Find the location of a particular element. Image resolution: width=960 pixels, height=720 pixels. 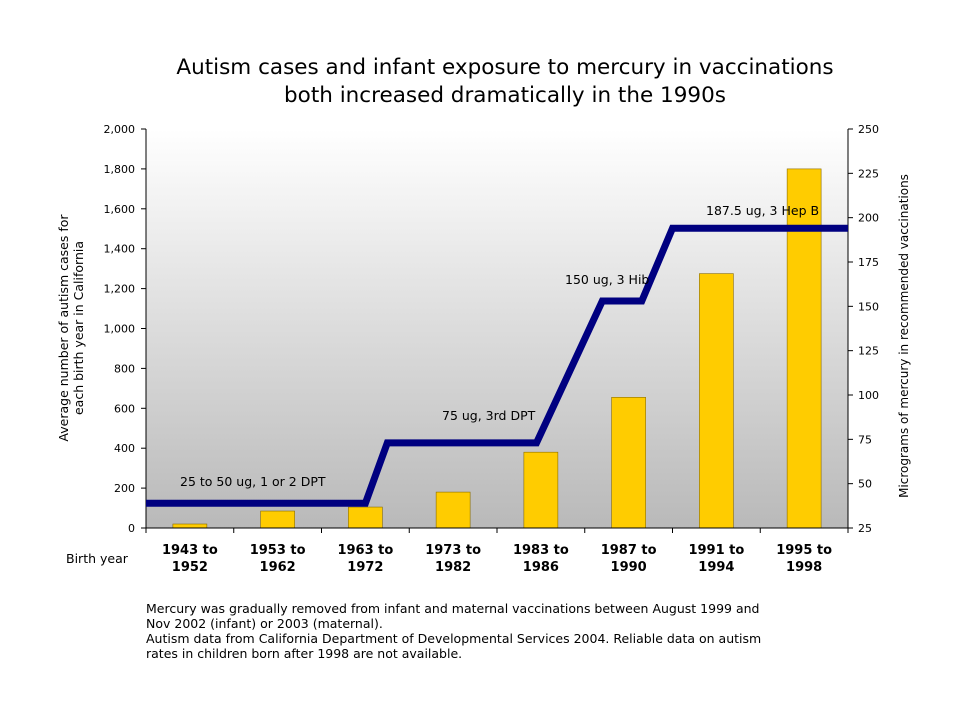

x-tick-label: 1943 to 1952 is located at coordinates (190, 559).